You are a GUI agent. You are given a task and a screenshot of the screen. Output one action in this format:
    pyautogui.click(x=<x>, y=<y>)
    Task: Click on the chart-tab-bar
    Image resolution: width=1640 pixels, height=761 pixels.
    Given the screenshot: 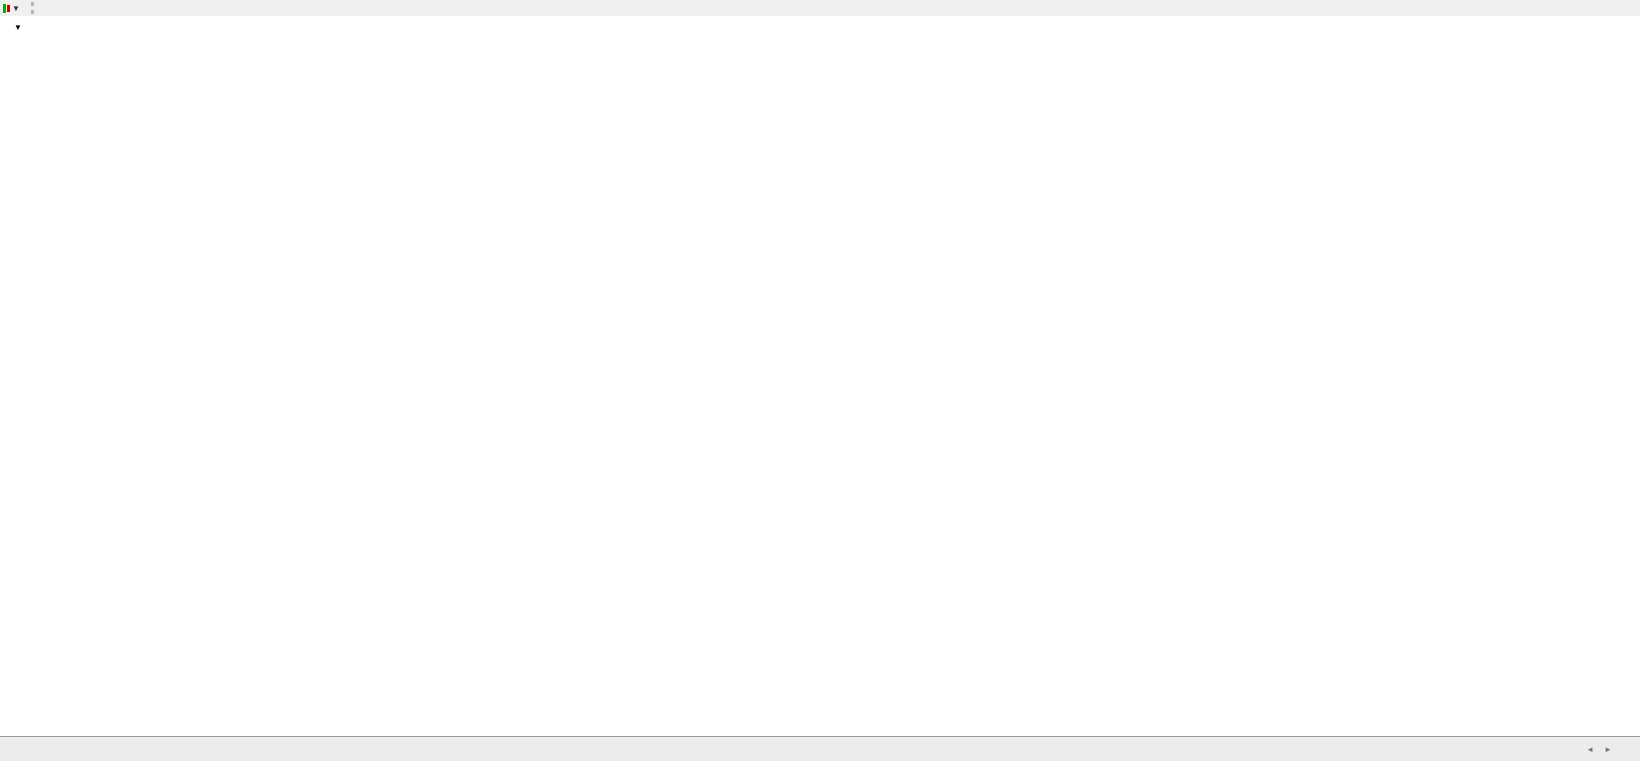 What is the action you would take?
    pyautogui.click(x=820, y=748)
    